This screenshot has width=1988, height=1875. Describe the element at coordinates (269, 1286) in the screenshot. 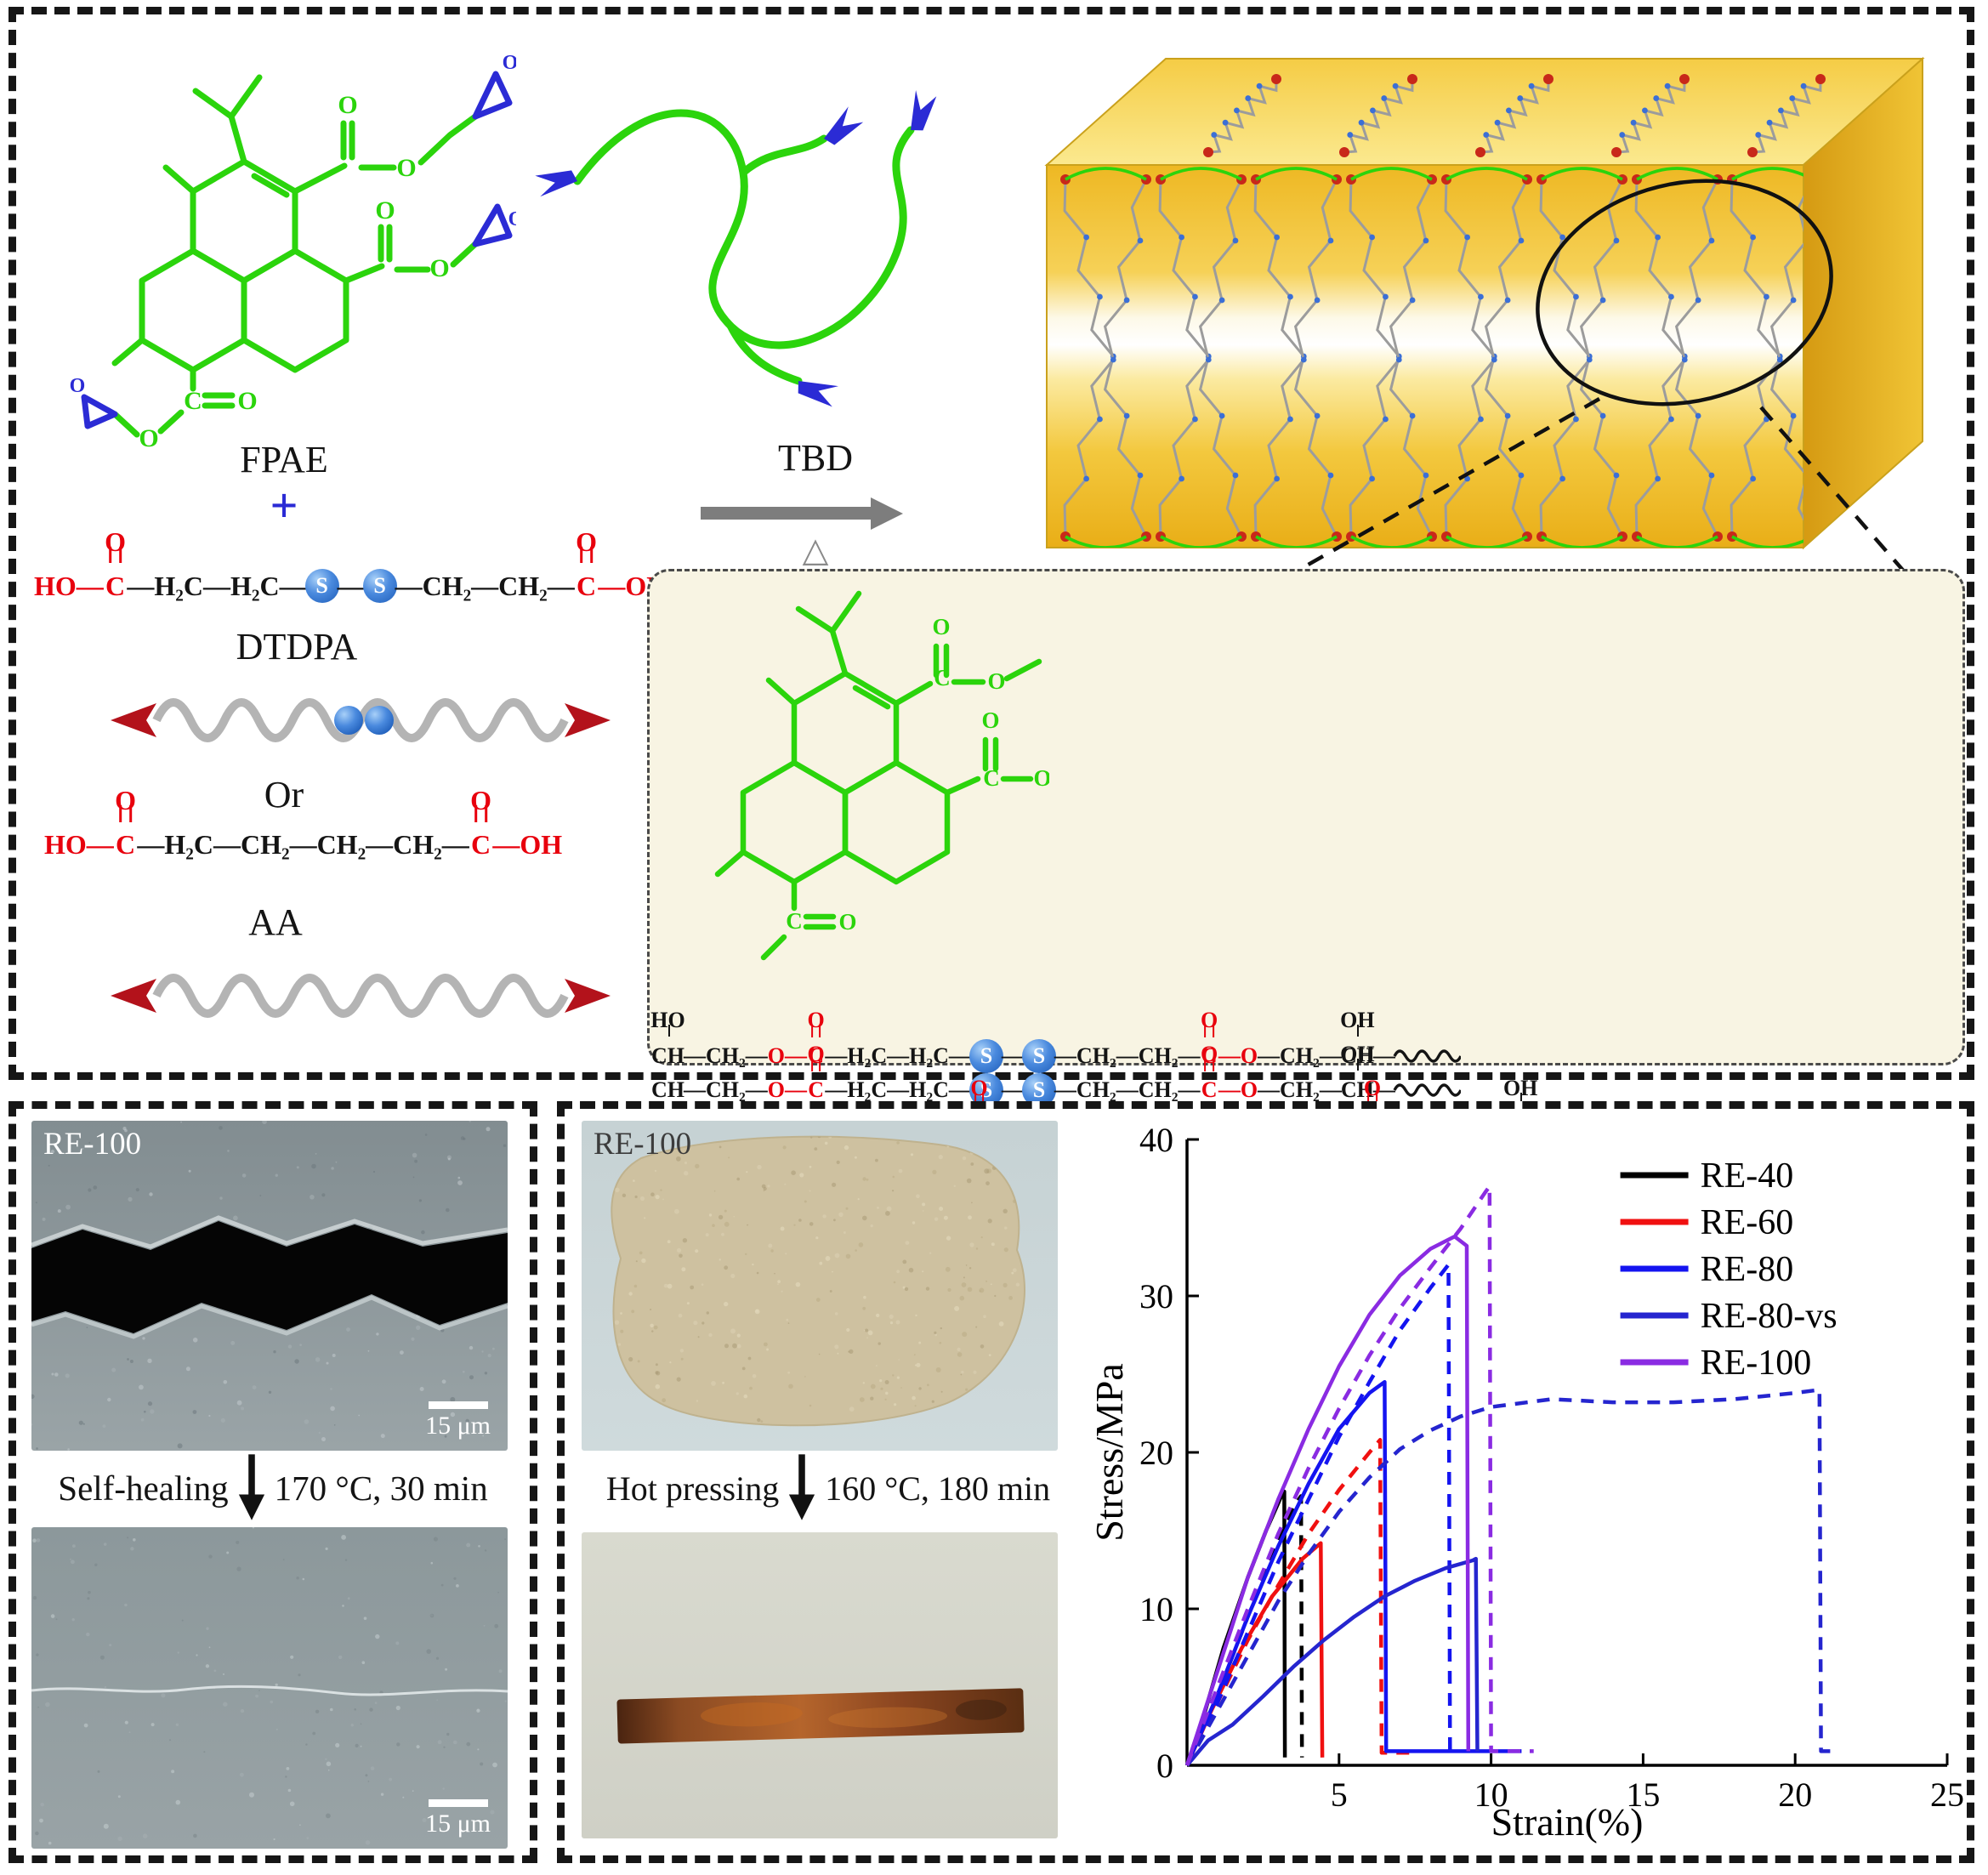

I see `sem-cracked-graphic` at that location.